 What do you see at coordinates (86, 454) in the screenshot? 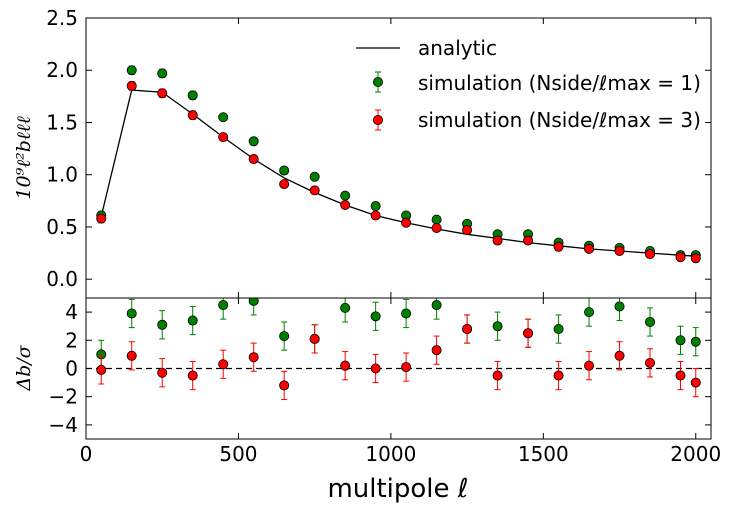
I see `x-tick-label: 0` at bounding box center [86, 454].